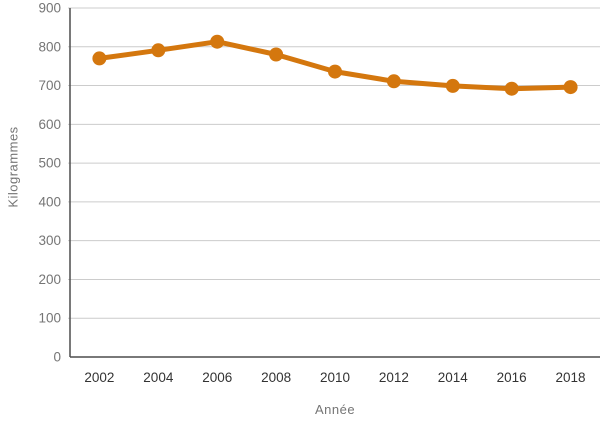 This screenshot has height=421, width=600. I want to click on y-tick-label: 0, so click(57, 357).